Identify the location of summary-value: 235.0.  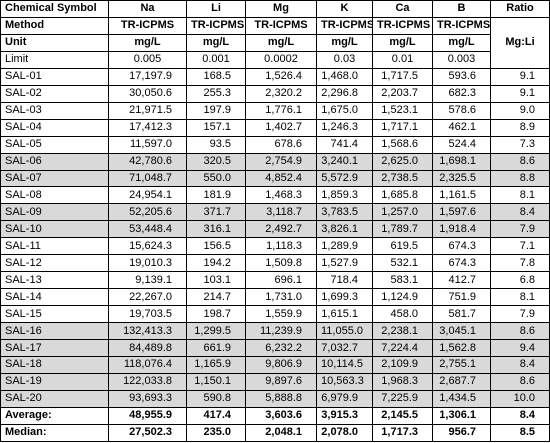
(216, 433).